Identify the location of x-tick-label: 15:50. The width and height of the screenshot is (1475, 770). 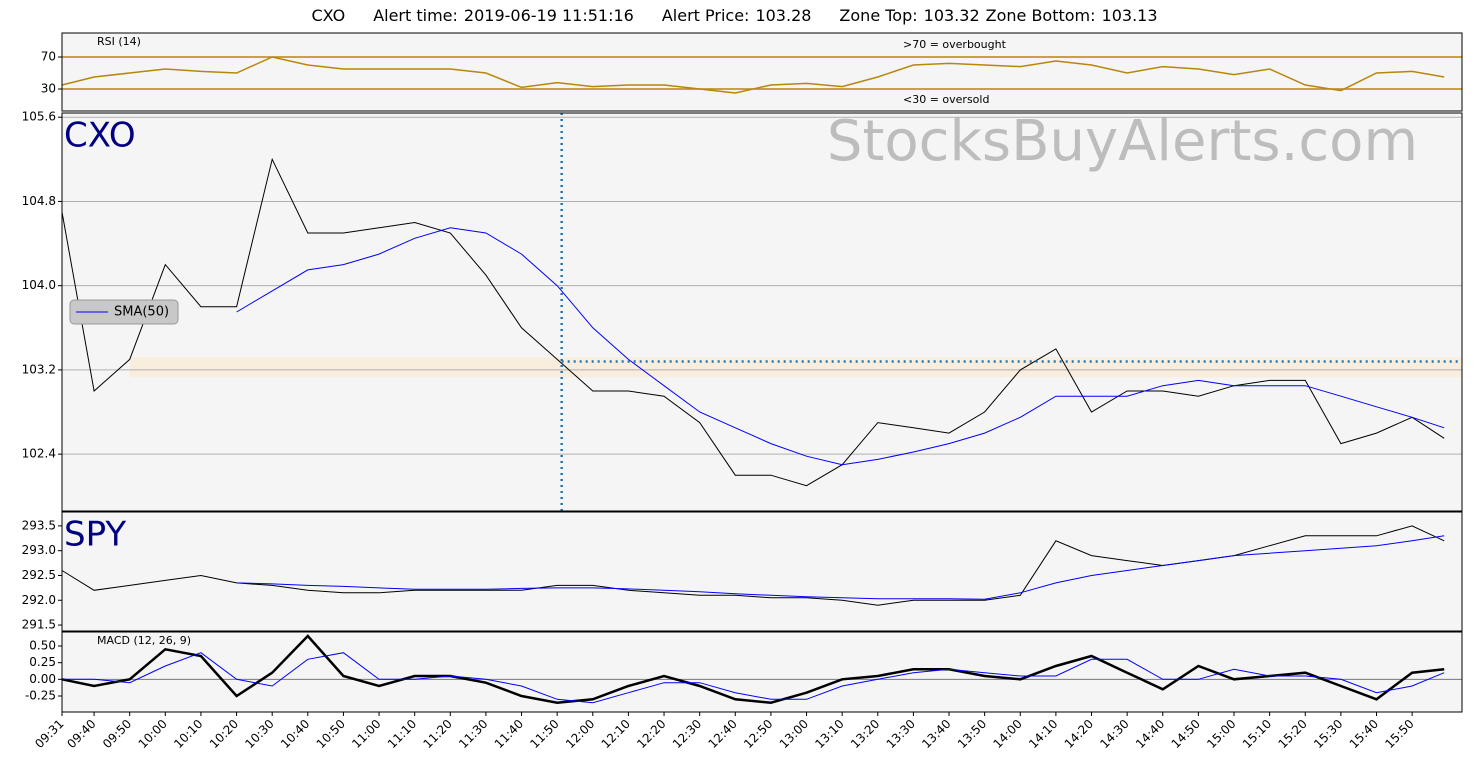
(1399, 734).